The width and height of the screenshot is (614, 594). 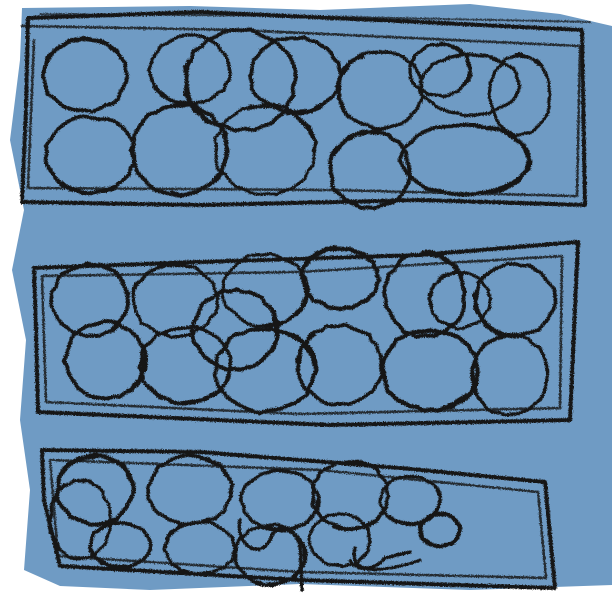 I want to click on bottom-scribbles, so click(x=329, y=555).